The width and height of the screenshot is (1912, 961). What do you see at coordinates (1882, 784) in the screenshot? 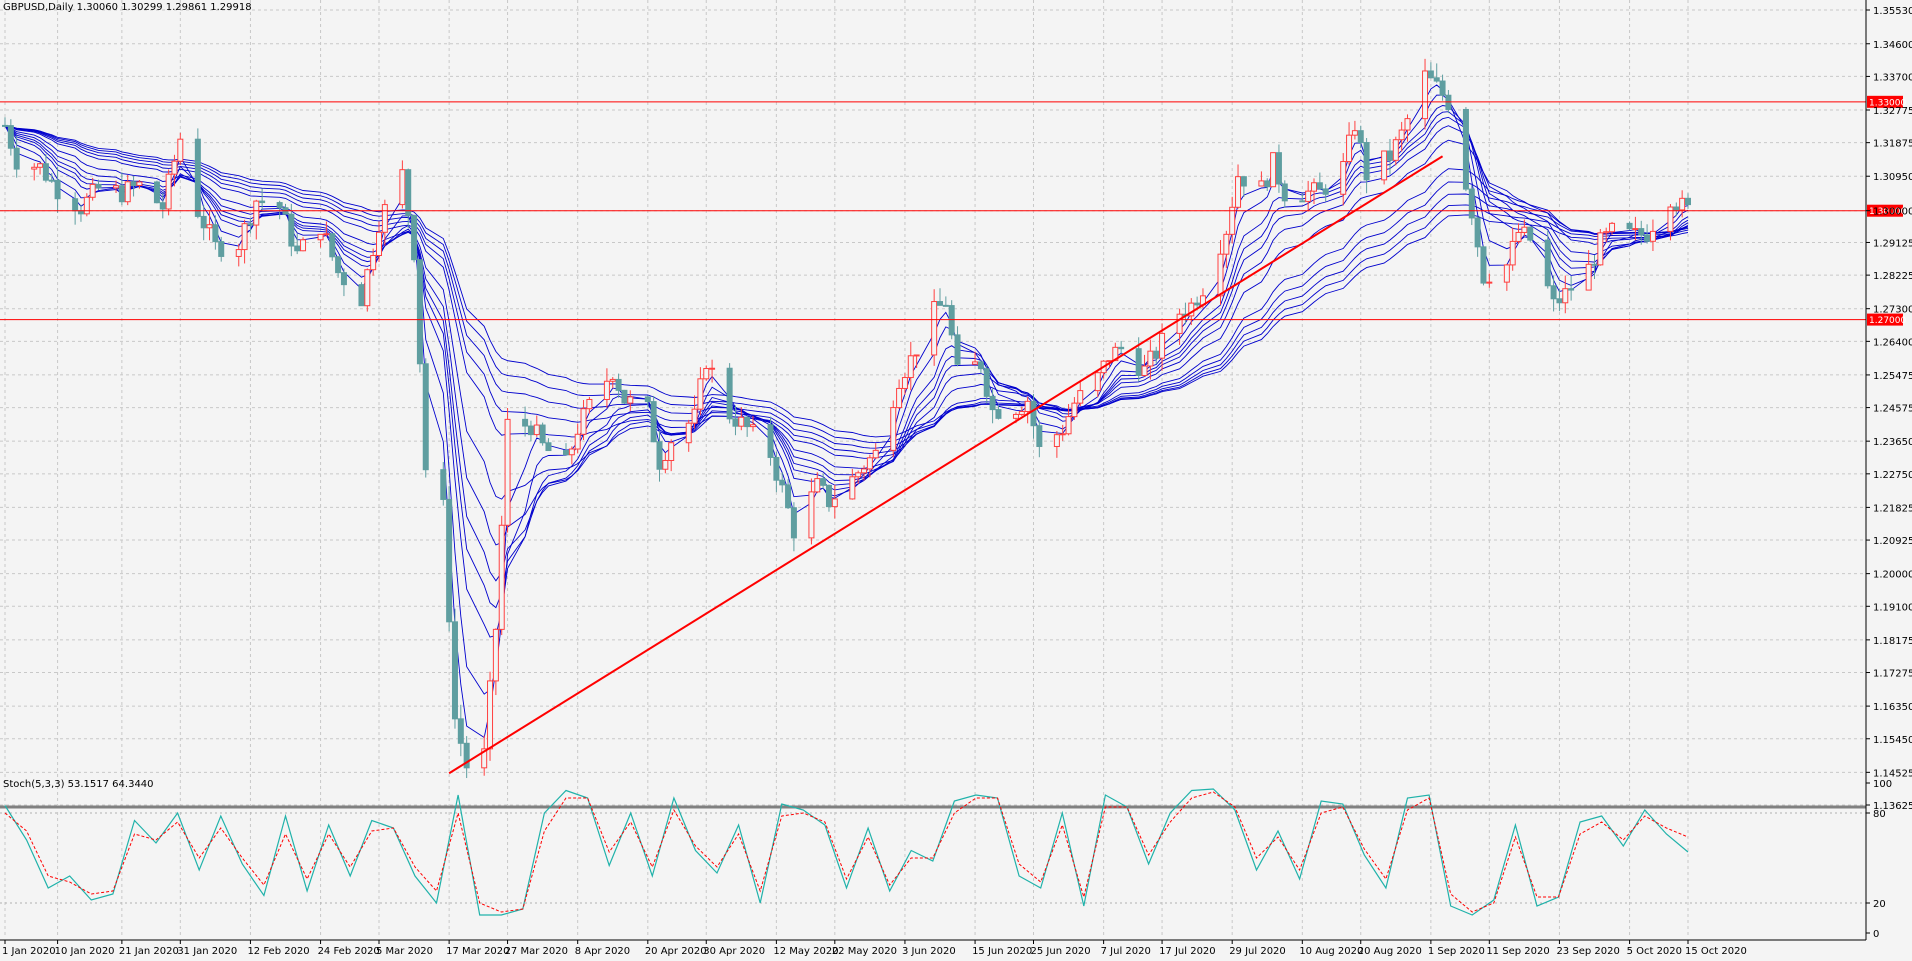
I see `stoch-tick-label: 100` at bounding box center [1882, 784].